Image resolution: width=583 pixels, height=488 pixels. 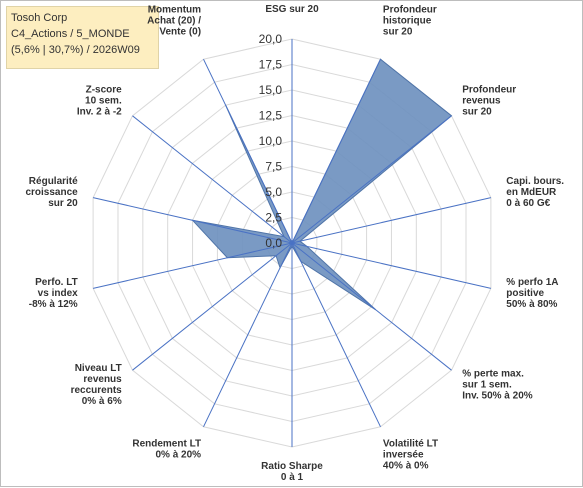 I want to click on tick-label: 7,5, so click(x=273, y=167).